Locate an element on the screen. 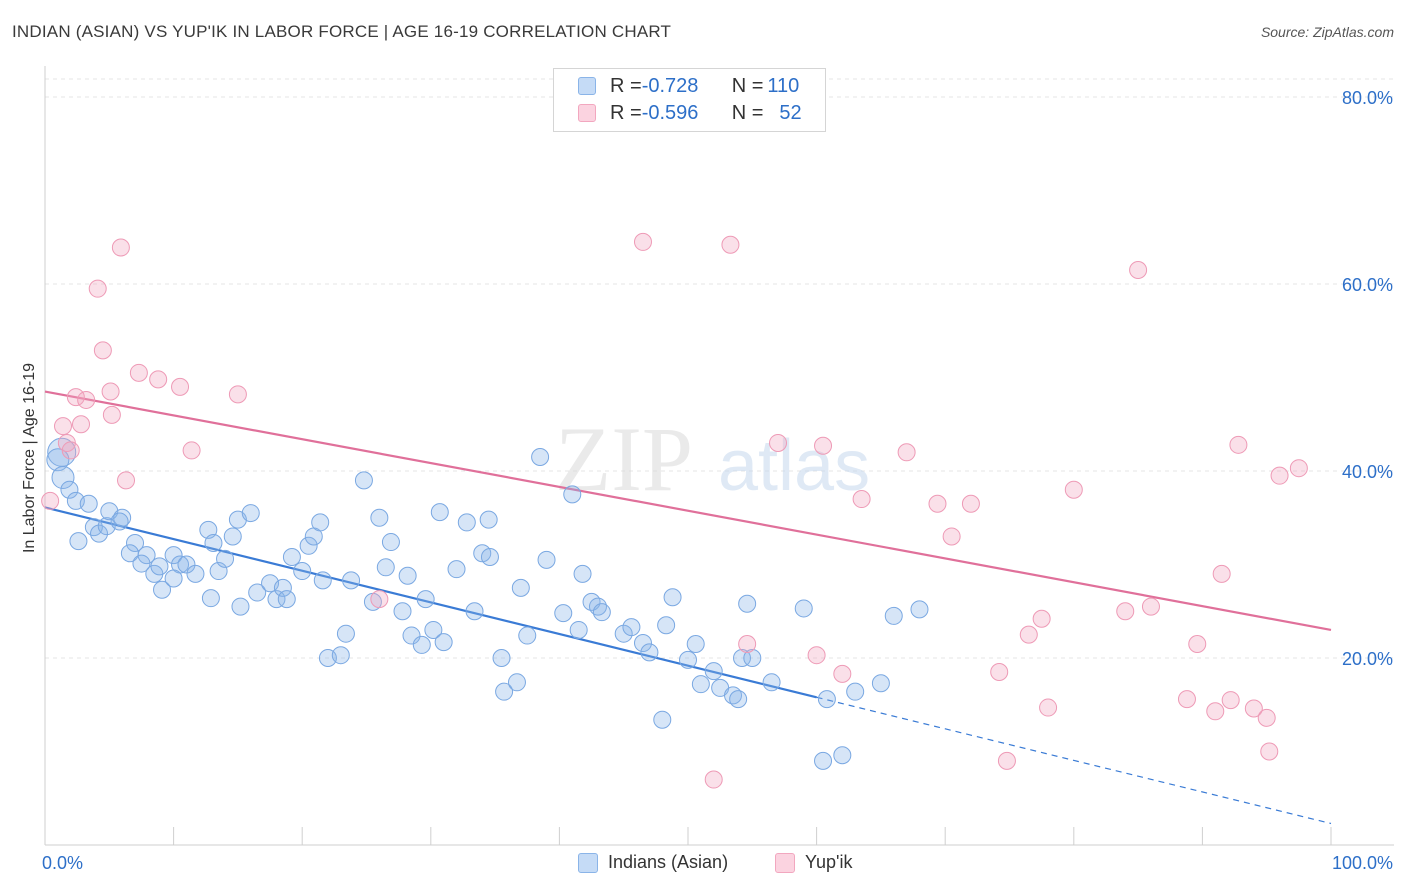  indians-trend-extension is located at coordinates (1074, 760).